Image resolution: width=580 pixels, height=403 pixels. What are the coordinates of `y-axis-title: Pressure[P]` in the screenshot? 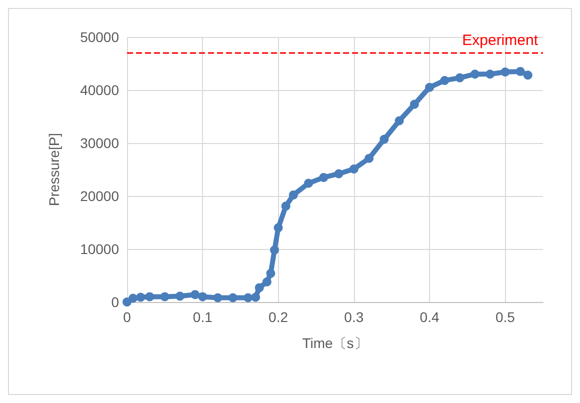 It's located at (54, 169).